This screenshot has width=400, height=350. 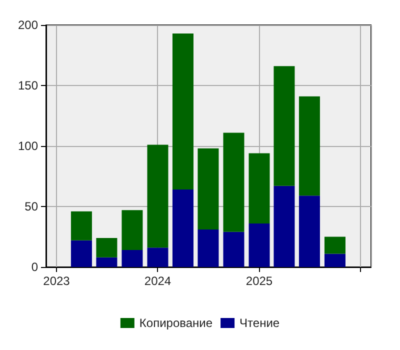 What do you see at coordinates (34, 267) in the screenshot?
I see `y-tick-label: 0` at bounding box center [34, 267].